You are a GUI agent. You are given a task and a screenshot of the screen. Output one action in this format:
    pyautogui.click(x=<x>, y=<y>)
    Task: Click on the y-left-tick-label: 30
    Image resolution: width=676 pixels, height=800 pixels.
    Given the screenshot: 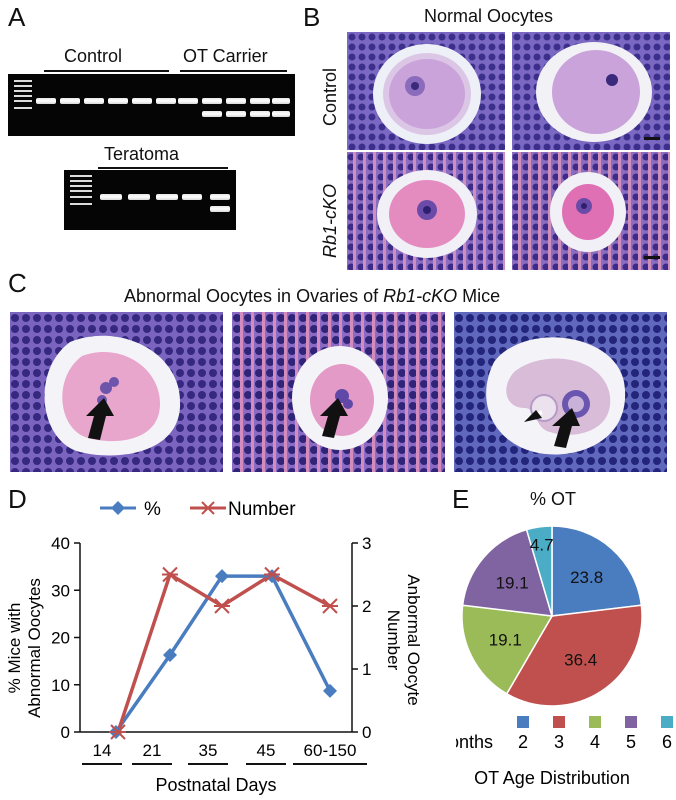 What is the action you would take?
    pyautogui.click(x=60, y=590)
    